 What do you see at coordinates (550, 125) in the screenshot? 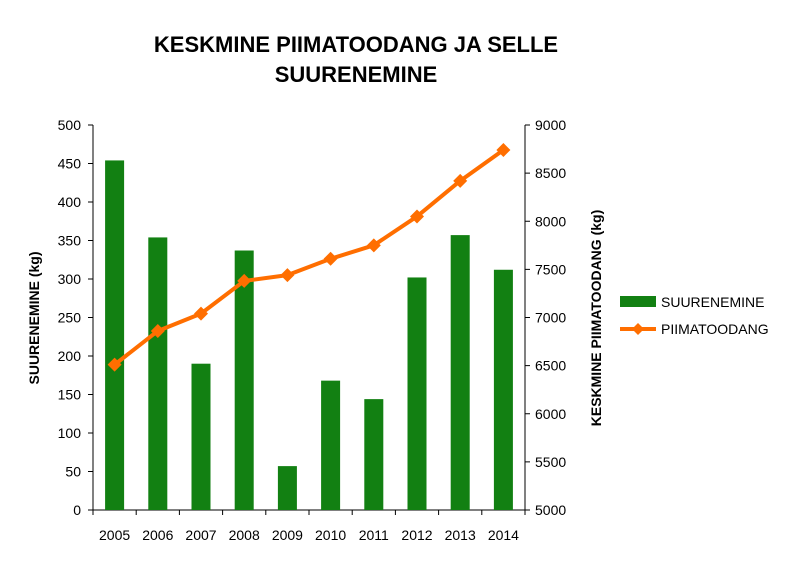
I see `right-tick-label: 9000` at bounding box center [550, 125].